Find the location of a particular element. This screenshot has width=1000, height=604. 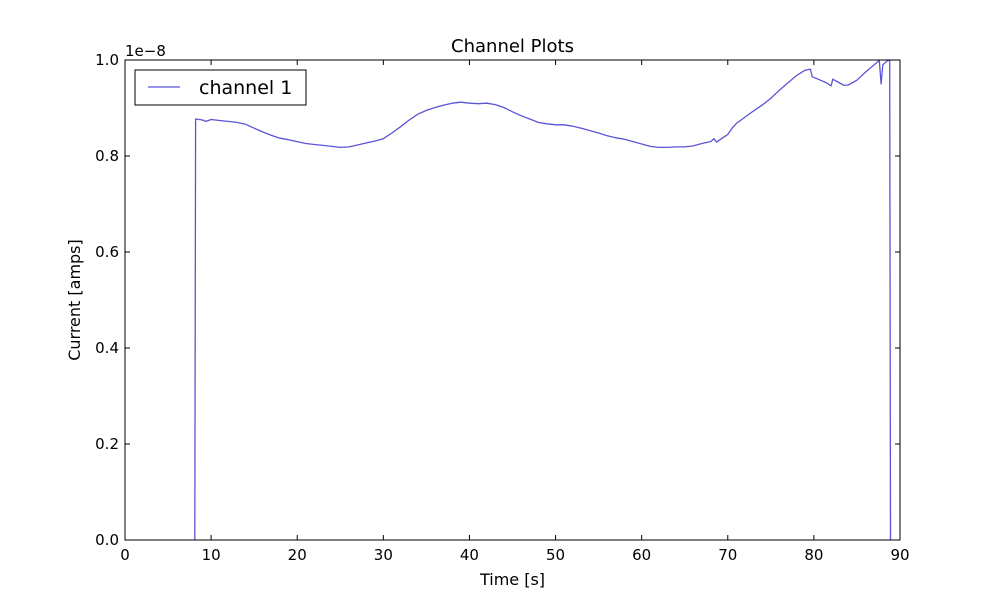

x-axis-label: Time [s] is located at coordinates (512, 579).